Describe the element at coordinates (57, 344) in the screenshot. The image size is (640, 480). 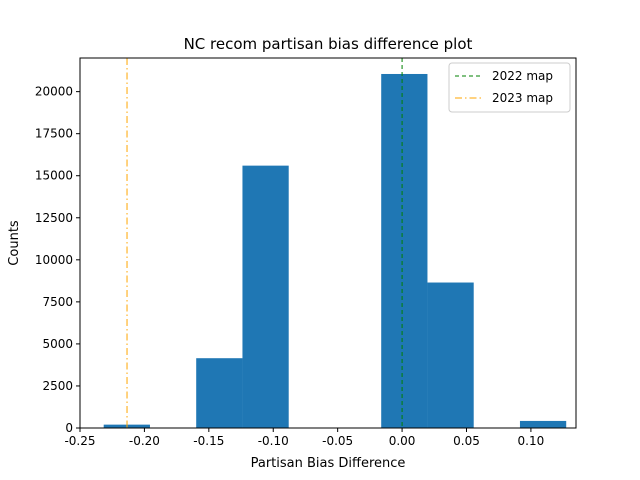
I see `y-tick-label: 5000` at that location.